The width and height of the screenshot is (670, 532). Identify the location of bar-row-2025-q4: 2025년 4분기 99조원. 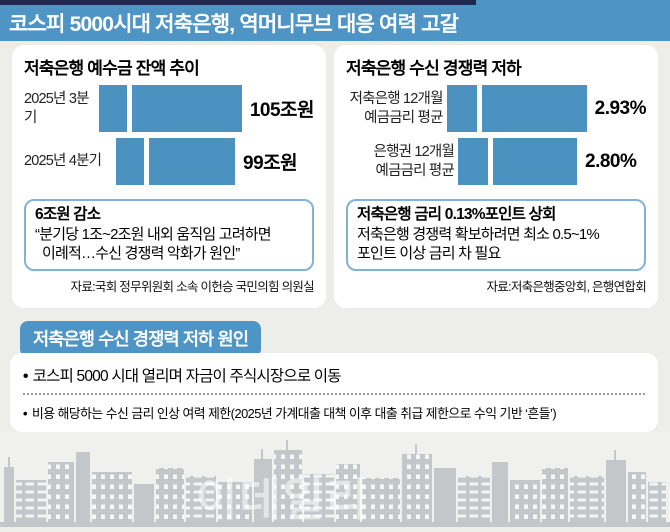
(169, 161).